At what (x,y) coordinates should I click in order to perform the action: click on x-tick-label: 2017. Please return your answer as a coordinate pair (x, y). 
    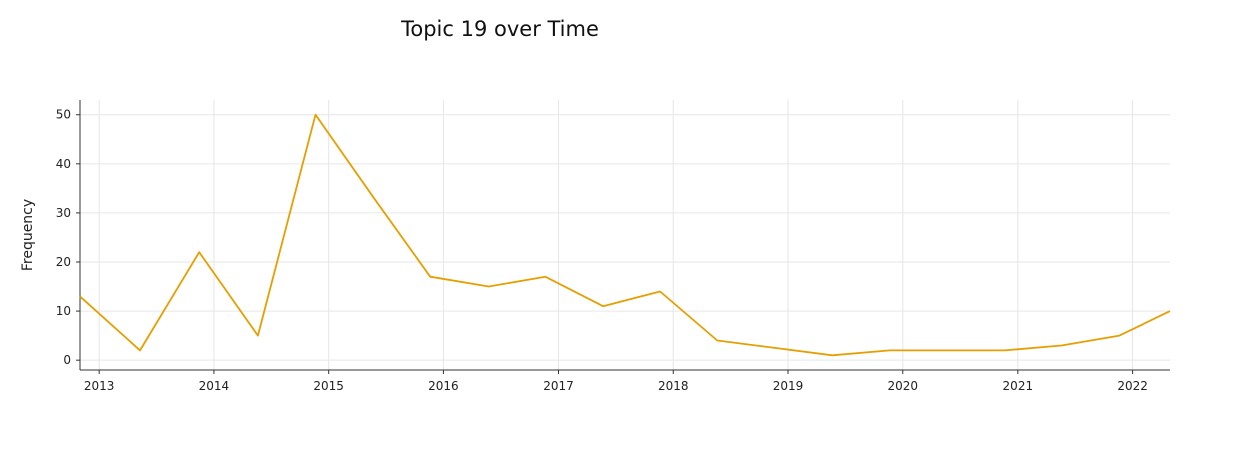
    Looking at the image, I should click on (558, 386).